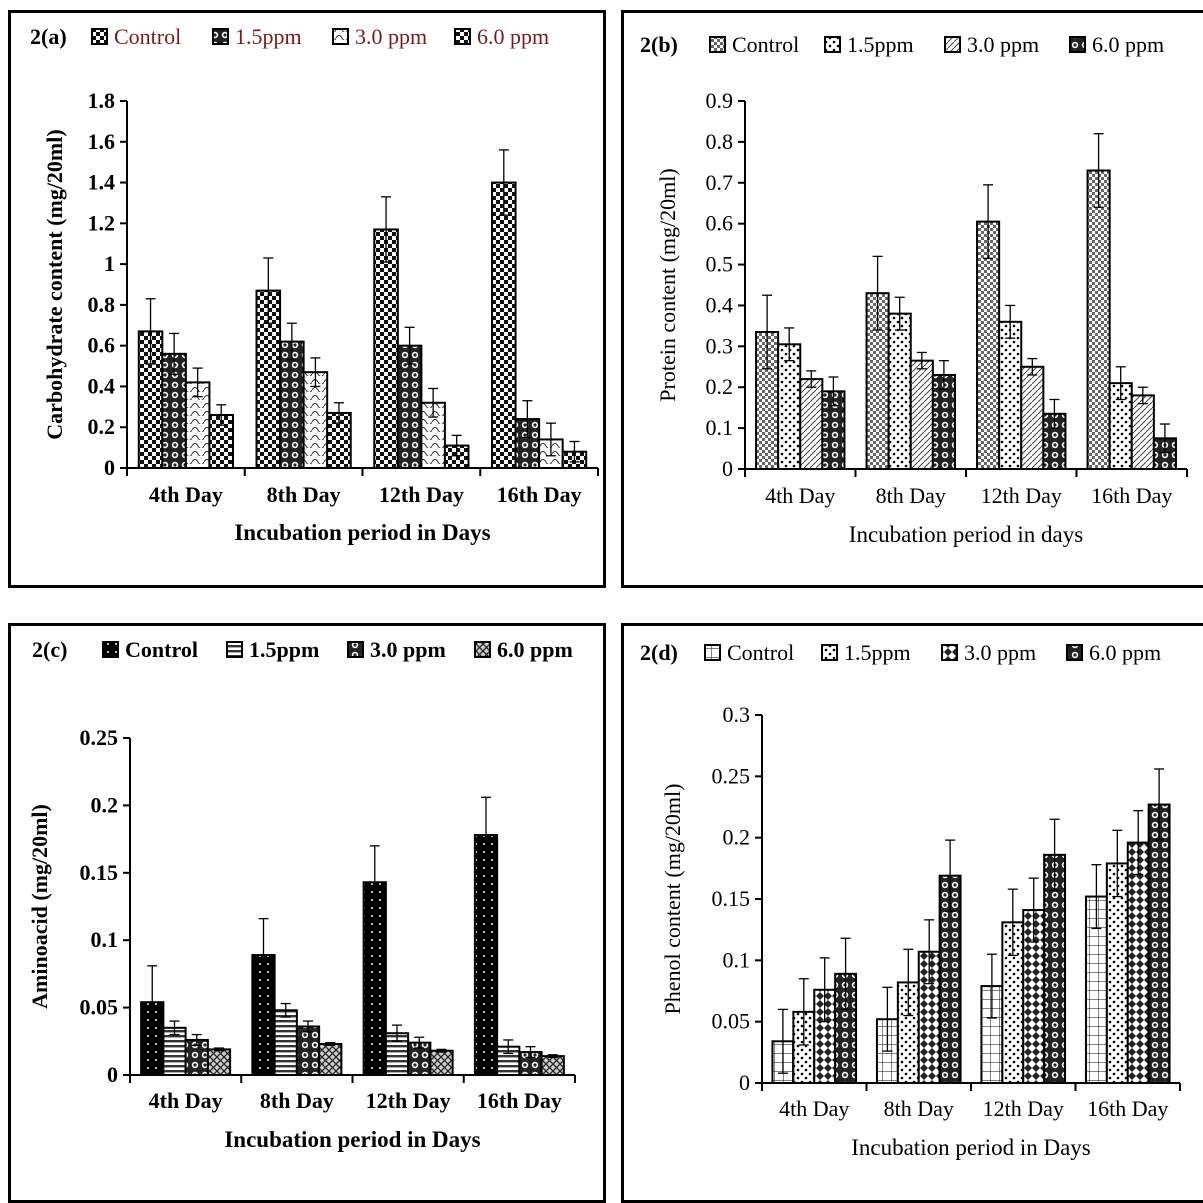 The width and height of the screenshot is (1203, 1203). Describe the element at coordinates (102, 222) in the screenshot. I see `y-tick-label-6: 1.2` at that location.